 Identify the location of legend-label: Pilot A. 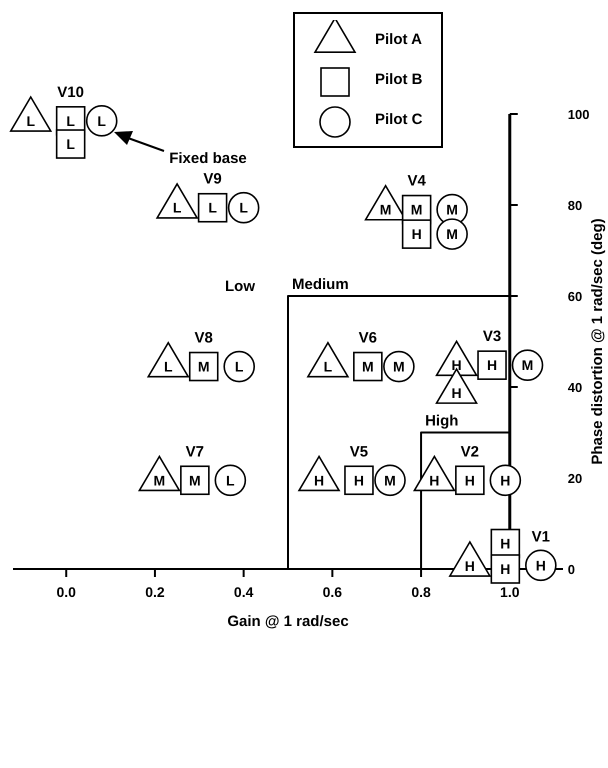
(398, 40).